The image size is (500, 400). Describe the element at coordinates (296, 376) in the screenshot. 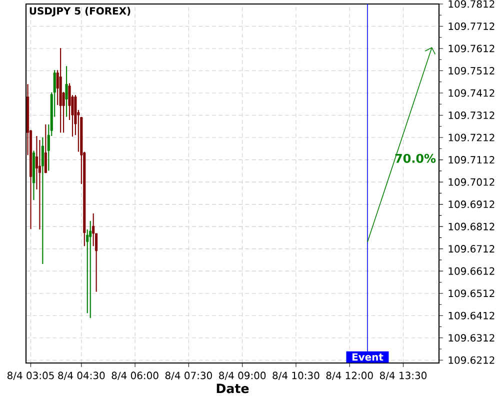

I see `x-tick-label: 8/4 10:30` at that location.